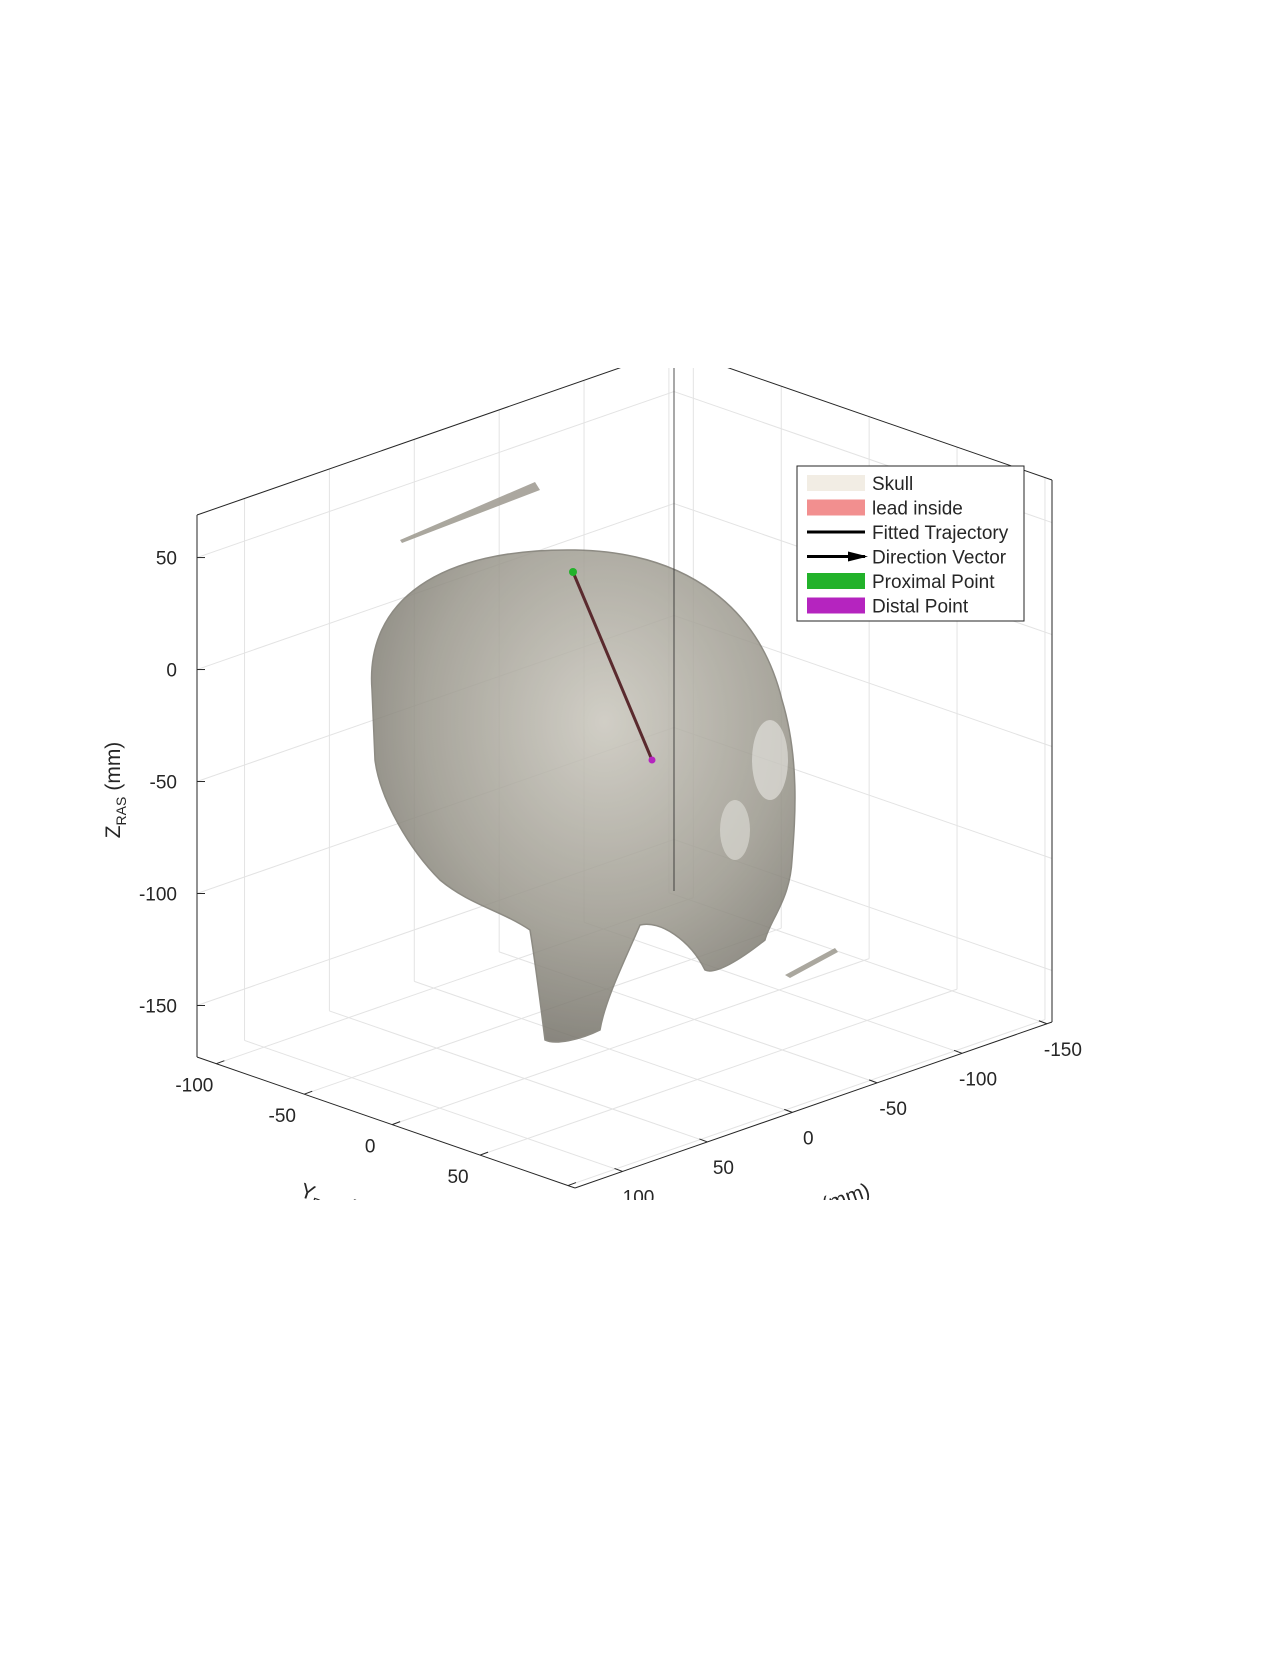  What do you see at coordinates (939, 558) in the screenshot?
I see `legend-label: Direction Vector` at bounding box center [939, 558].